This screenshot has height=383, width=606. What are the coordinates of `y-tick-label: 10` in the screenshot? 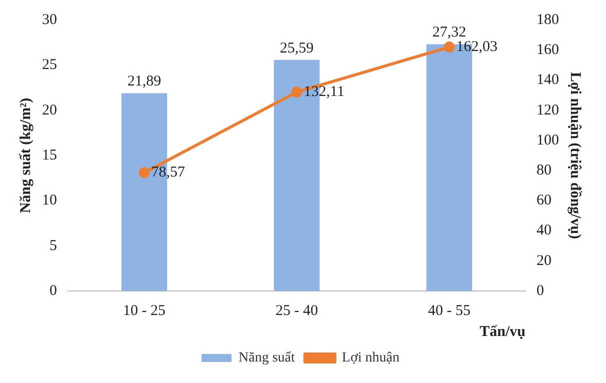 It's located at (49, 200).